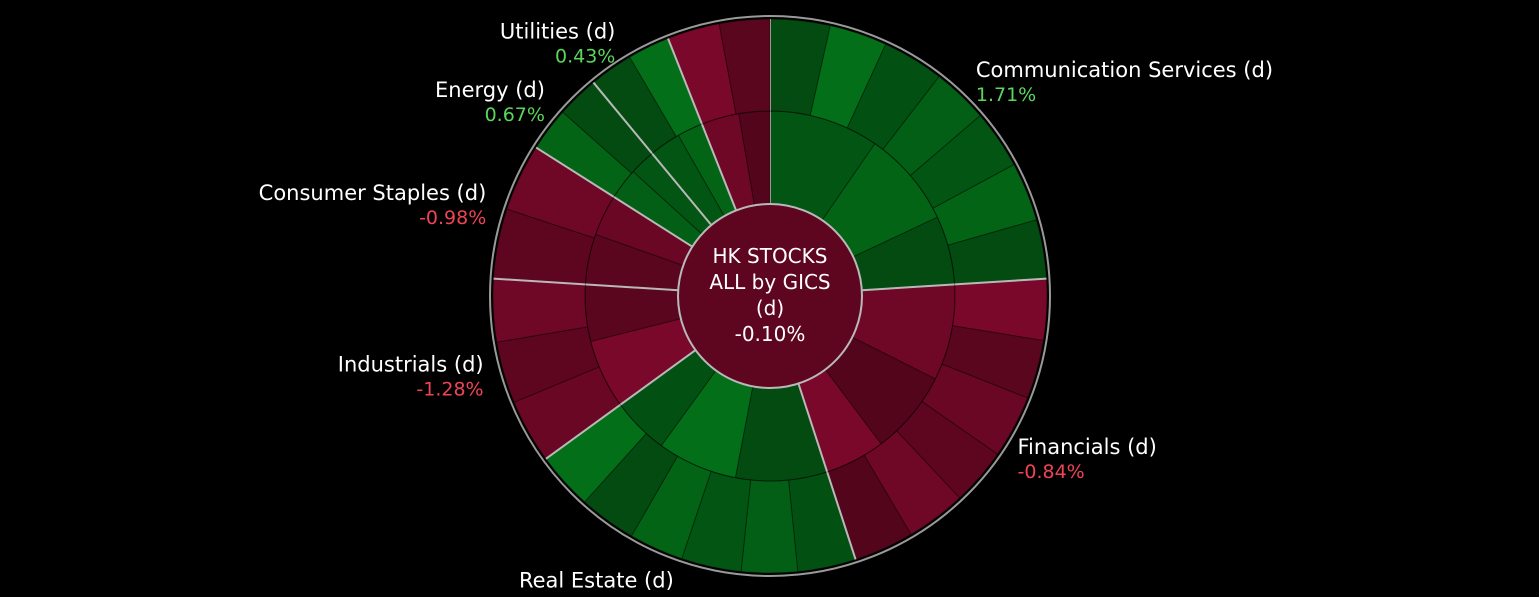 The width and height of the screenshot is (1539, 597). Describe the element at coordinates (449, 389) in the screenshot. I see `sector-change-industrials: -1.28%` at that location.